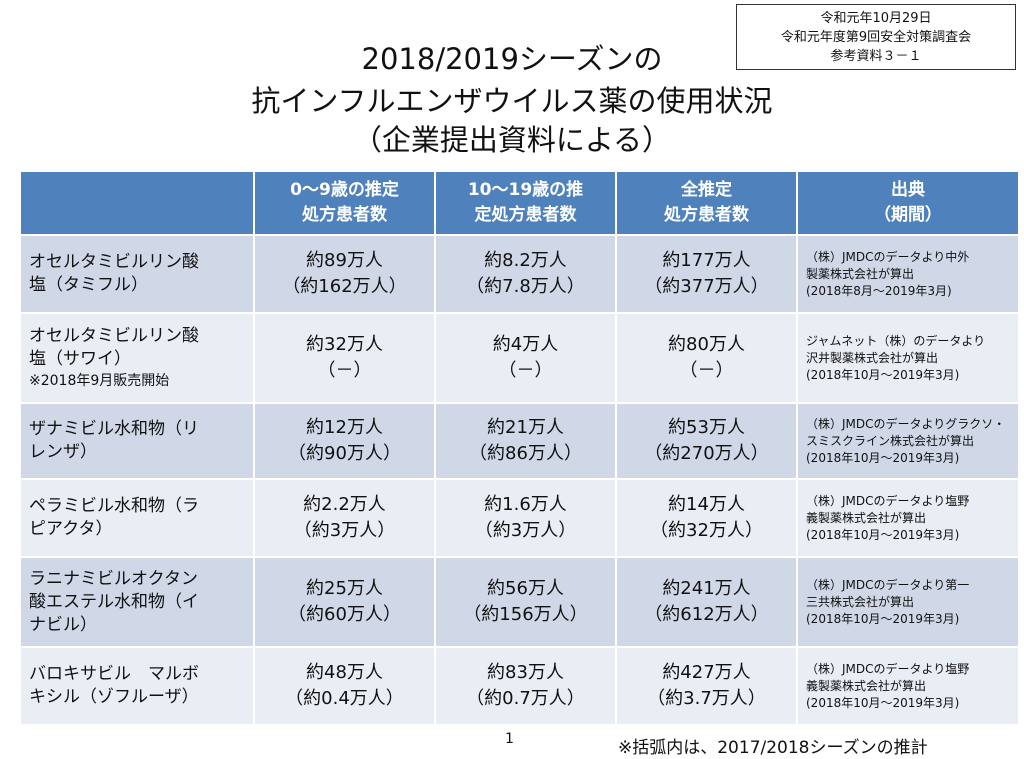 The width and height of the screenshot is (1024, 759). What do you see at coordinates (706, 344) in the screenshot?
I see `estimate-current: 約80万人` at bounding box center [706, 344].